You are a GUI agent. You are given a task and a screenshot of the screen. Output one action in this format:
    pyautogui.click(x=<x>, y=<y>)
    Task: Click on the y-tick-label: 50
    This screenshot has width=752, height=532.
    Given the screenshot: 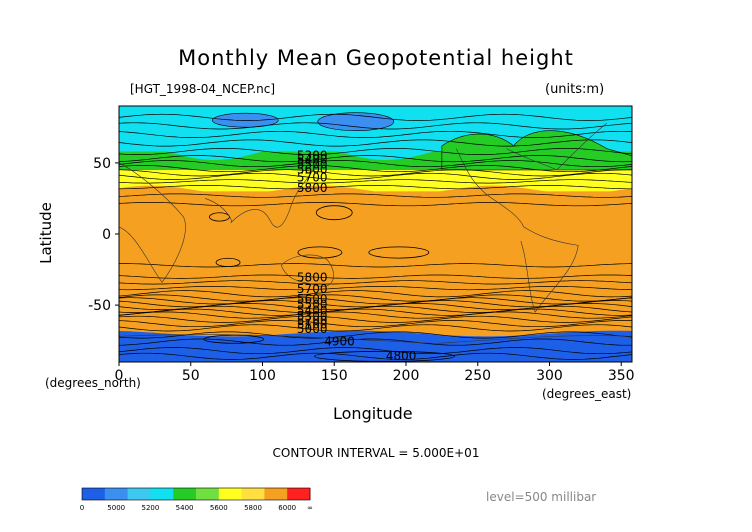 What is the action you would take?
    pyautogui.click(x=102, y=164)
    